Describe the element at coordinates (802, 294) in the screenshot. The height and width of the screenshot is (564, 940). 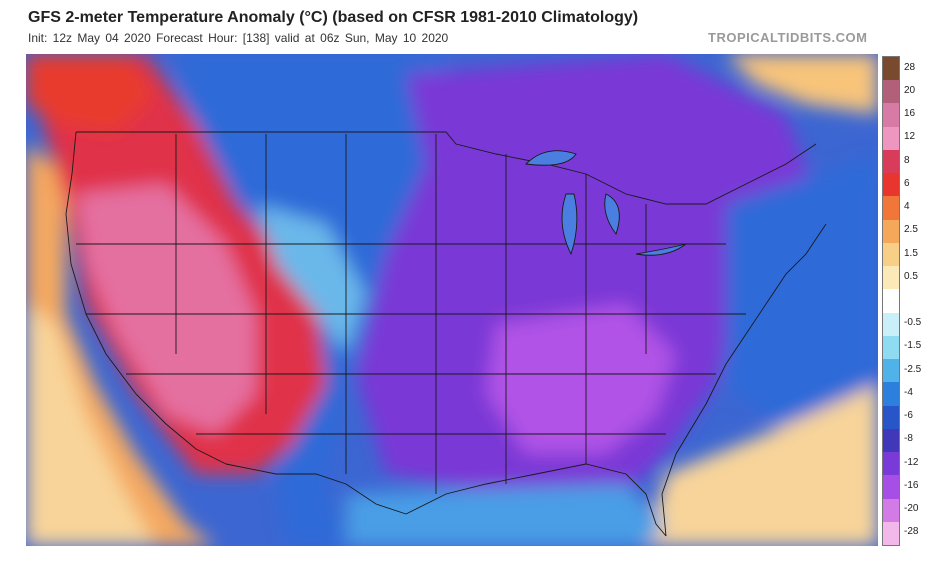
I see `atlantic-cool-anomaly` at that location.